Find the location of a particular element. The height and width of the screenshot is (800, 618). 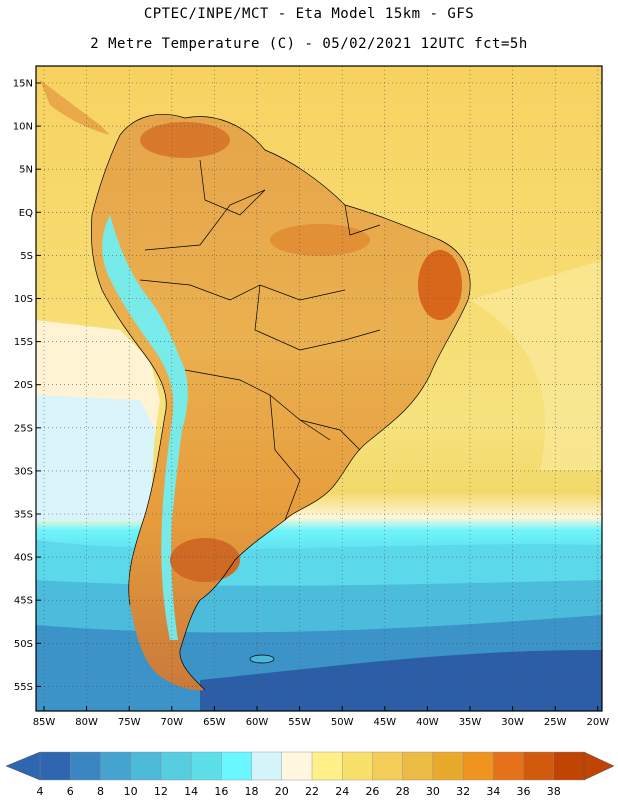

colorbar-label: 8 is located at coordinates (100, 791).